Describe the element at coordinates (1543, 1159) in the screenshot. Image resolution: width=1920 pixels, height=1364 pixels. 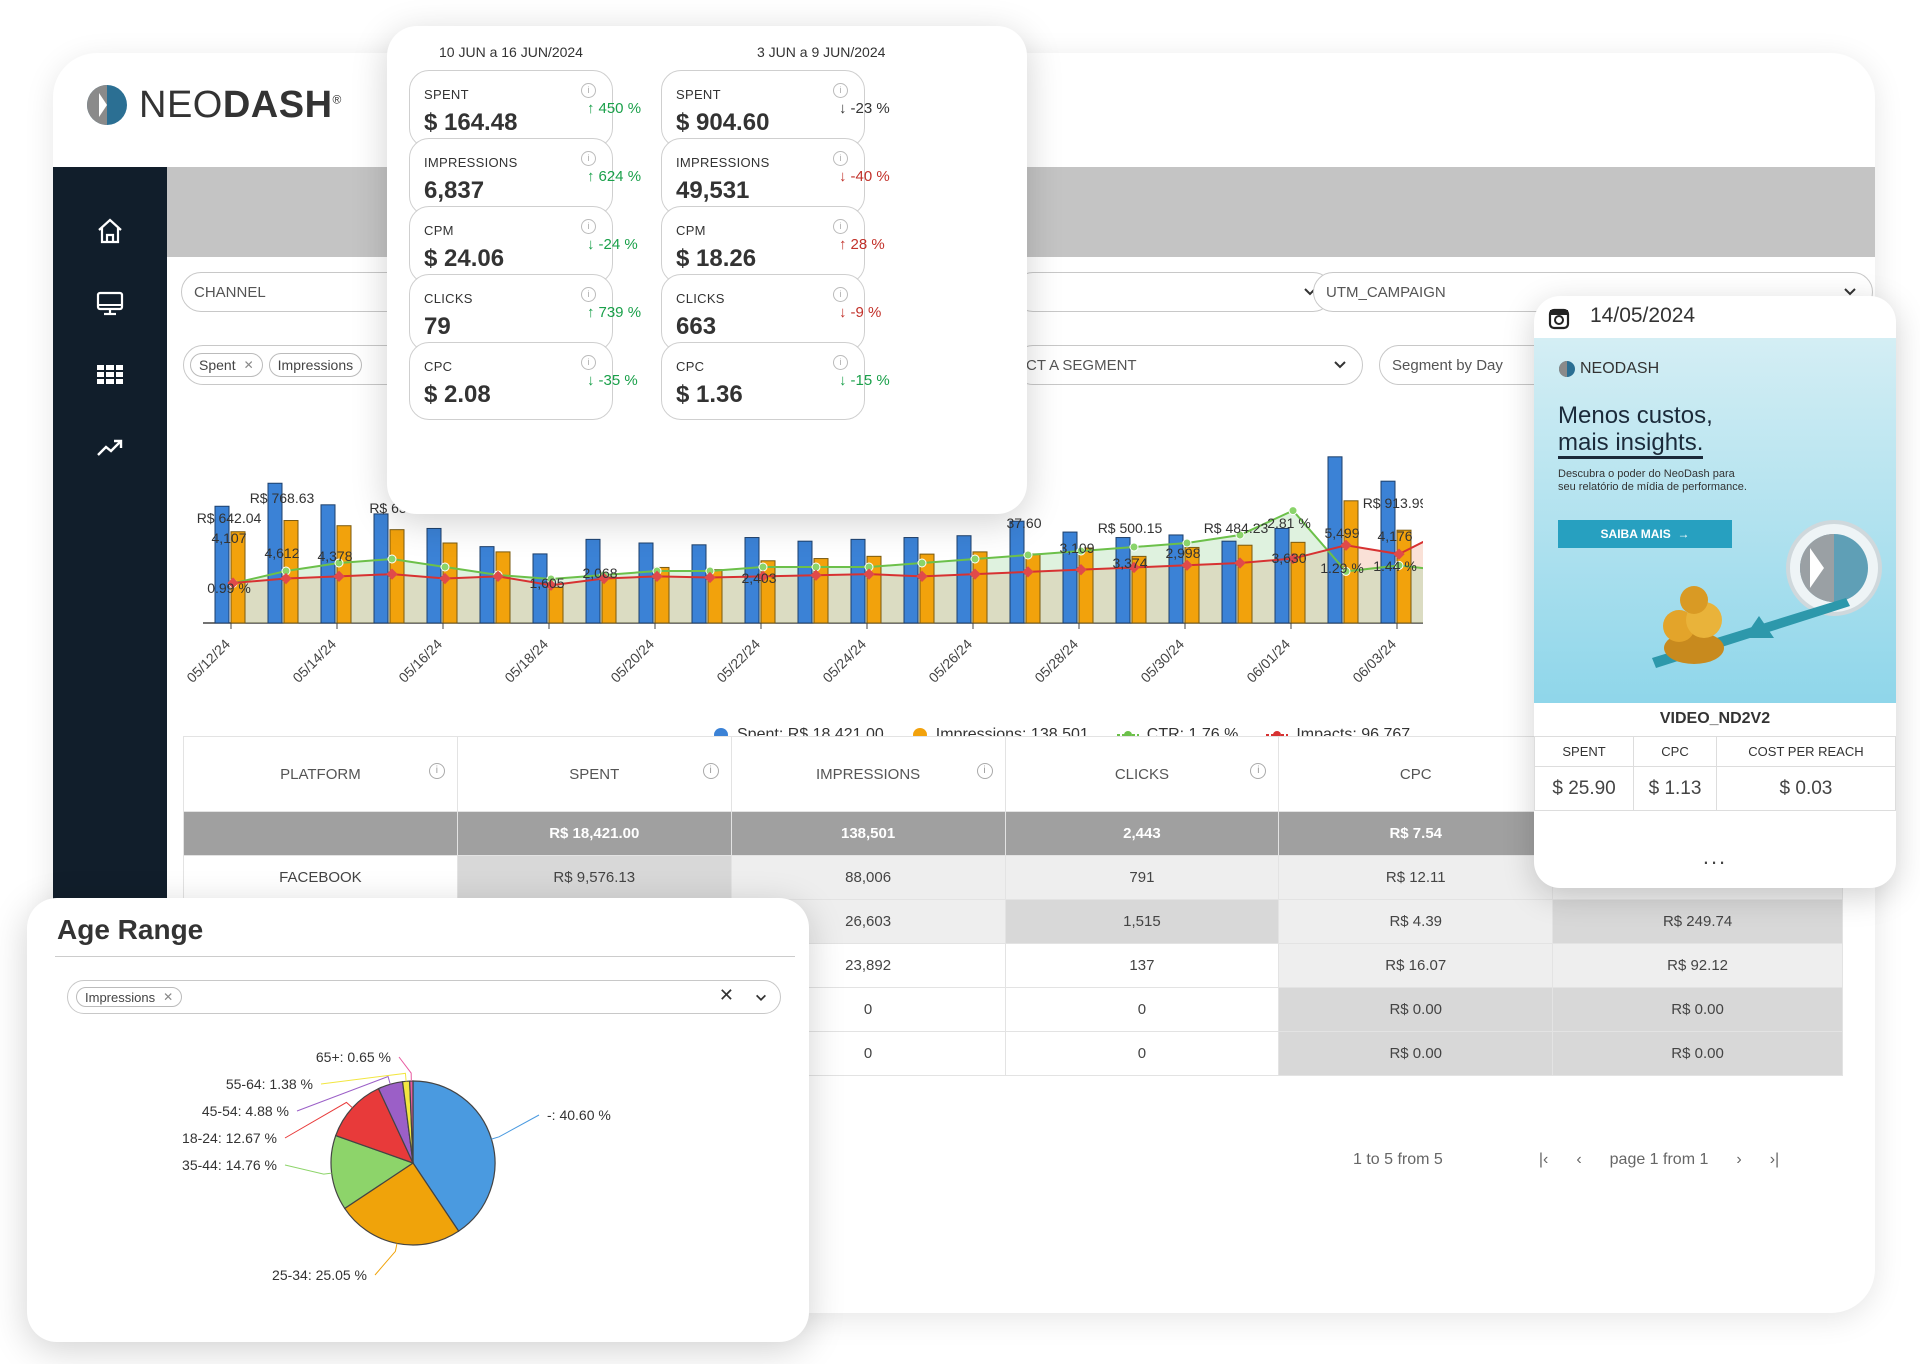
I see `first-page-icon: |‹` at that location.